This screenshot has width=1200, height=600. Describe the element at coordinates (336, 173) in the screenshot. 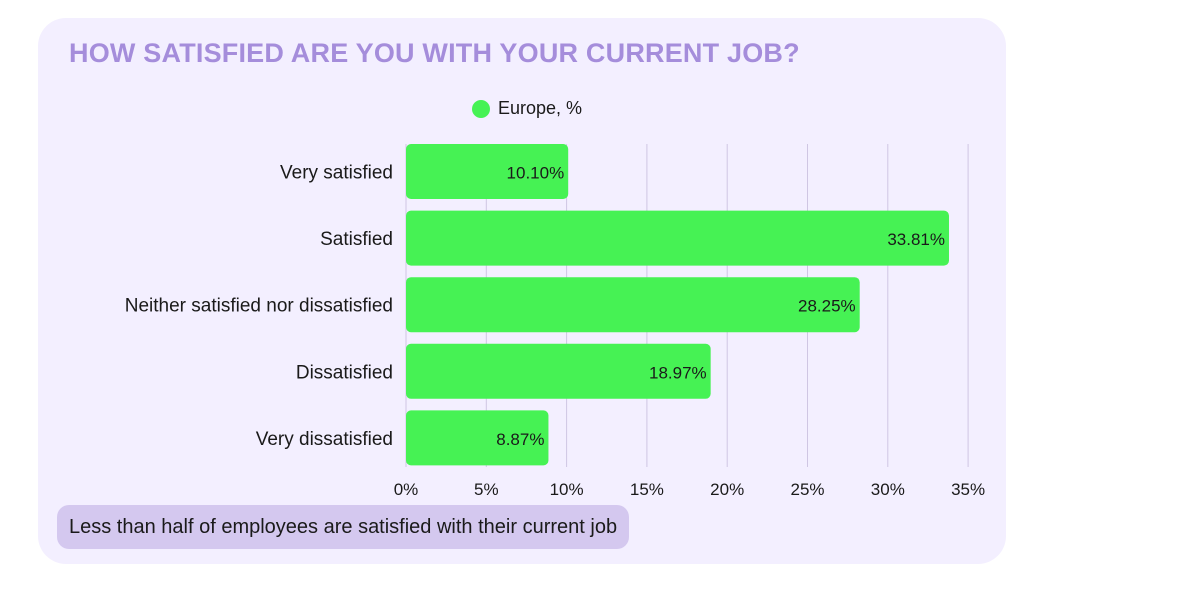

I see `category-label: Very satisfied` at that location.